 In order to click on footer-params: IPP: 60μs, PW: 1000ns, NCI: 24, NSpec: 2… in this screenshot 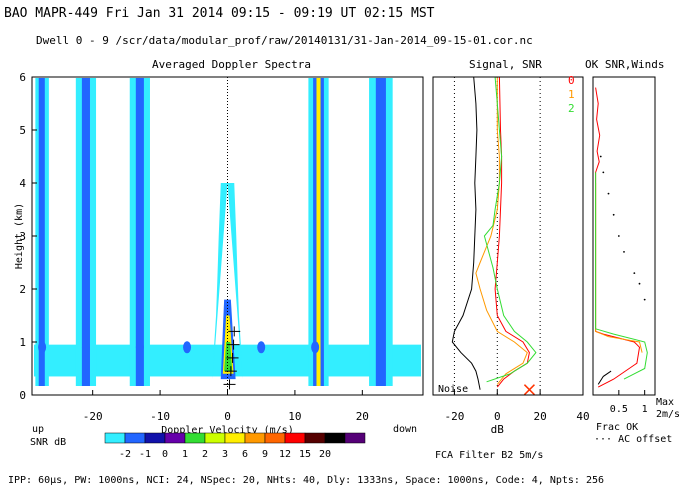, I will do `click(306, 480)`.